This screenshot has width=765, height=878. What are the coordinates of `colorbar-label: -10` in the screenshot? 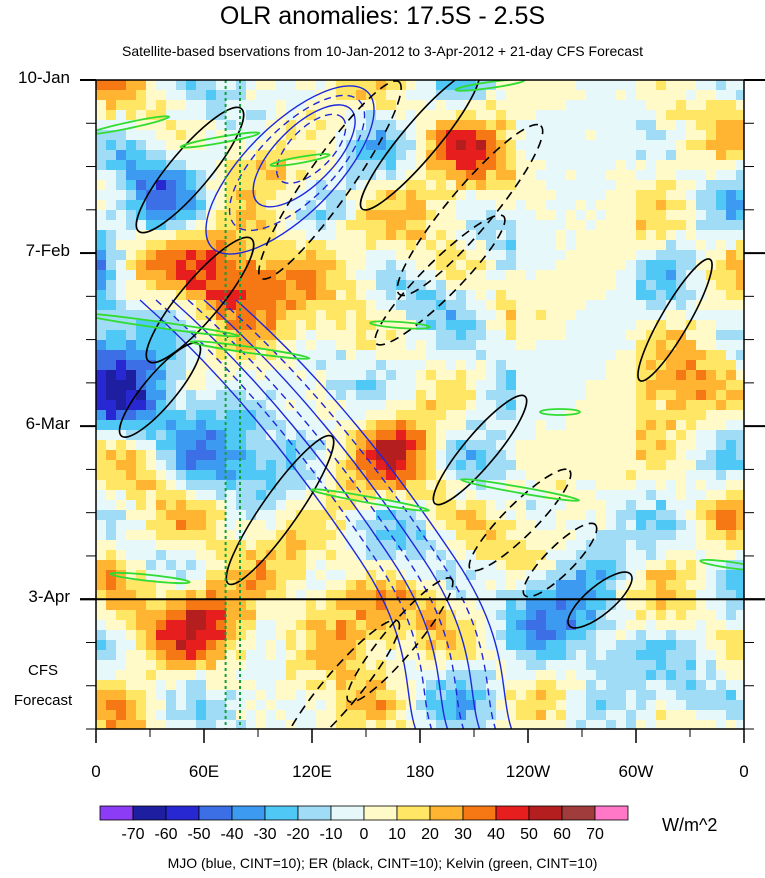 It's located at (330, 834).